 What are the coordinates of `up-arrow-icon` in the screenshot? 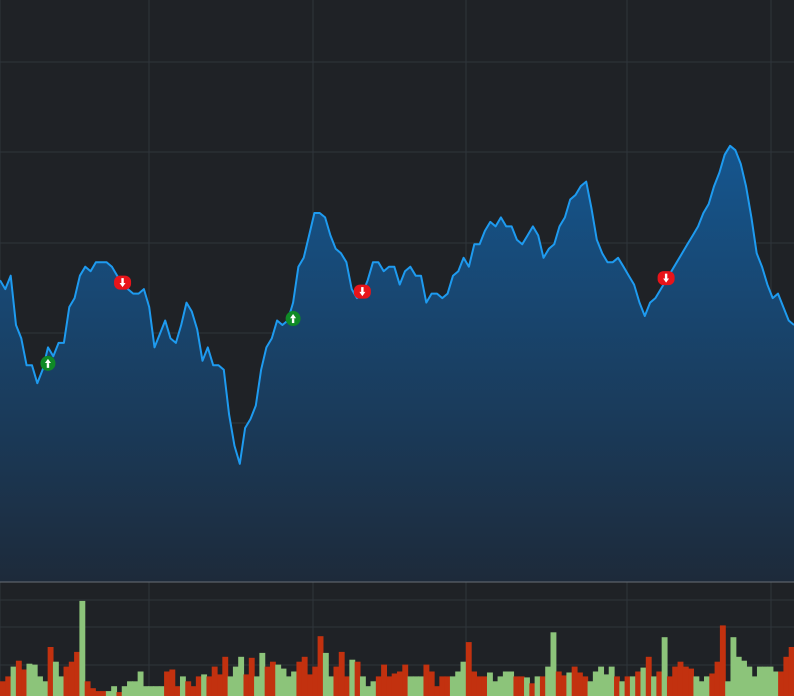 It's located at (47, 363).